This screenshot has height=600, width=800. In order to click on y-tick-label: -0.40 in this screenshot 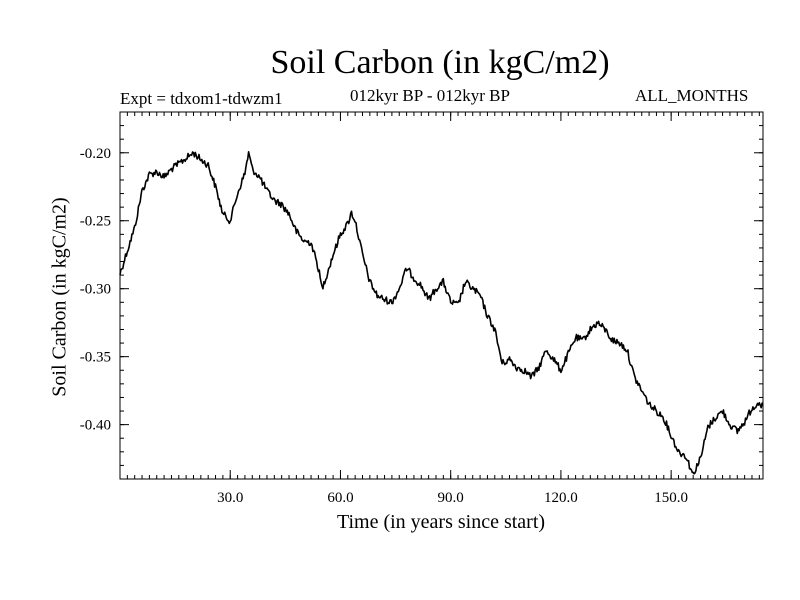, I will do `click(95, 426)`.